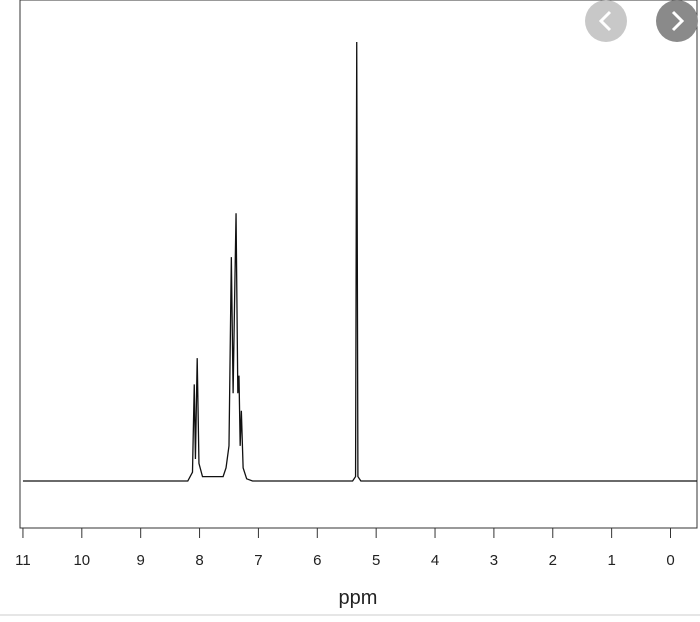 The width and height of the screenshot is (700, 622). What do you see at coordinates (258, 560) in the screenshot?
I see `x-tick-label: 7` at bounding box center [258, 560].